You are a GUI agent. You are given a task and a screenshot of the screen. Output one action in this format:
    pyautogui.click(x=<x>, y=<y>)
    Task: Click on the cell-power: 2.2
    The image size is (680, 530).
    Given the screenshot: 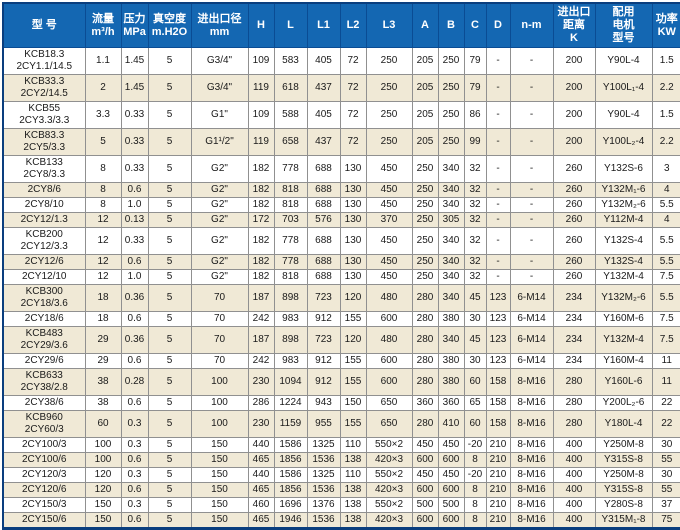 What is the action you would take?
    pyautogui.click(x=665, y=142)
    